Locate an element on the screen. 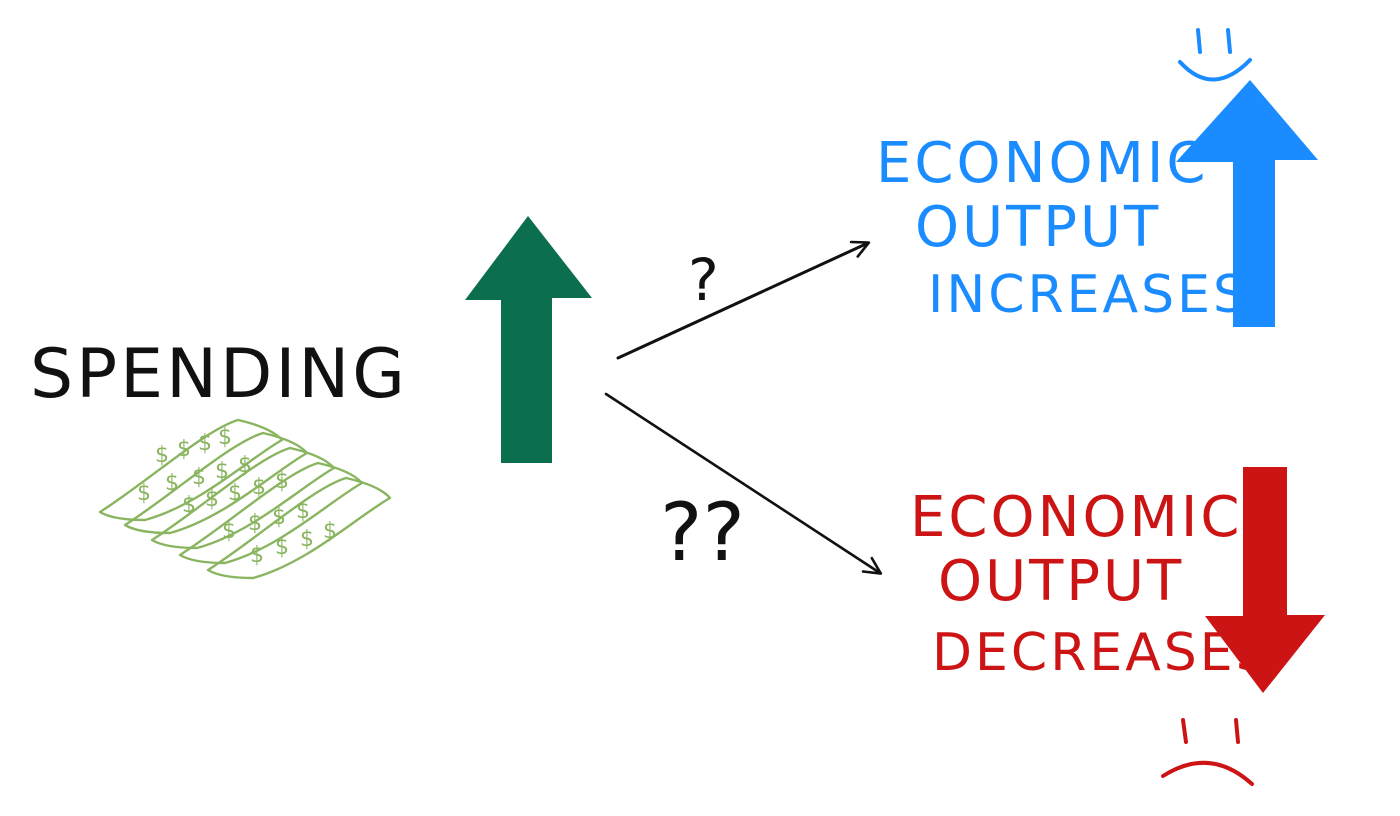 This screenshot has width=1400, height=816. outcome-increase: ECONOMIC OUTPUT INCREASES is located at coordinates (1062, 228).